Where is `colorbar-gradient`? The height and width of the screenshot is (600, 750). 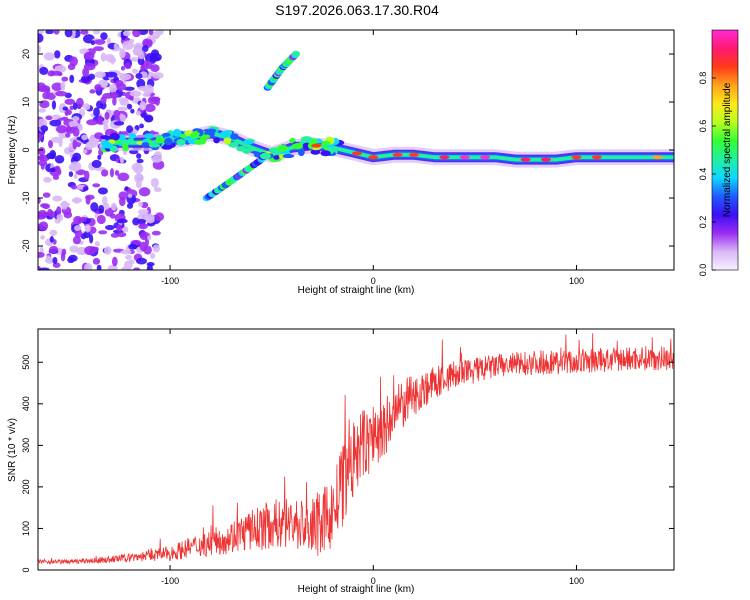 colorbar-gradient is located at coordinates (725, 150).